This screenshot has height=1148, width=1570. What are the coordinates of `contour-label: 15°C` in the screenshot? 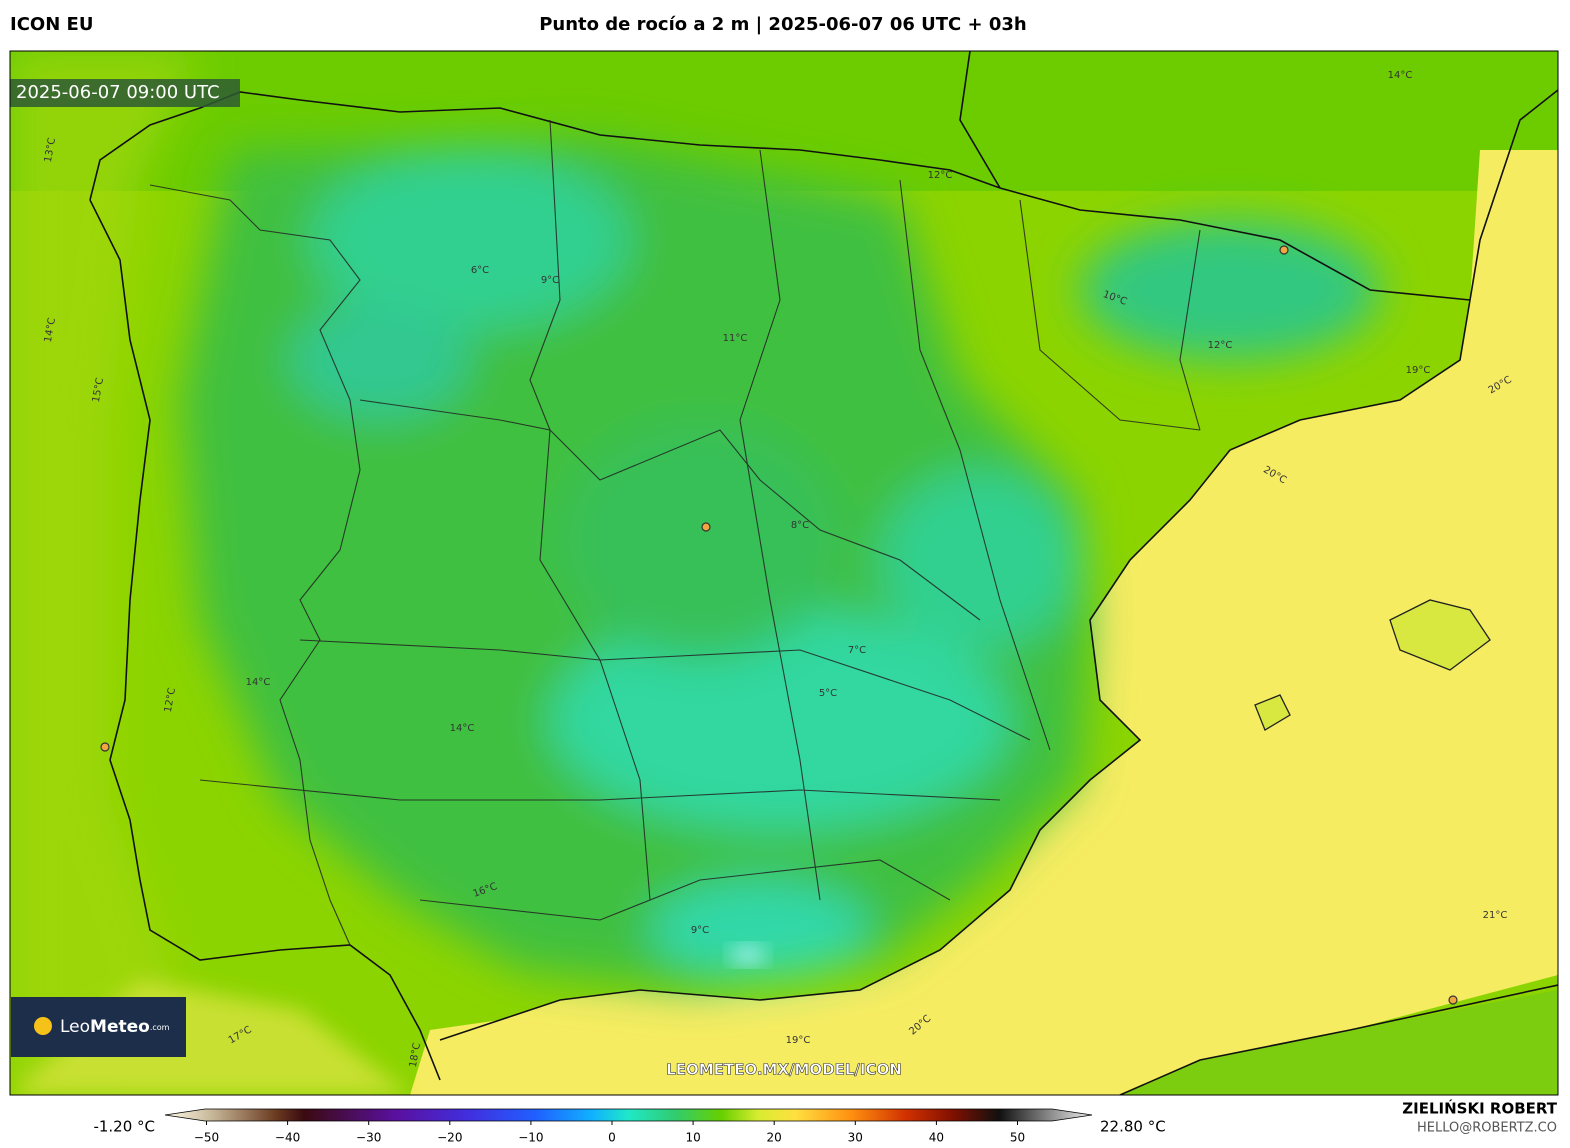 It's located at (98, 390).